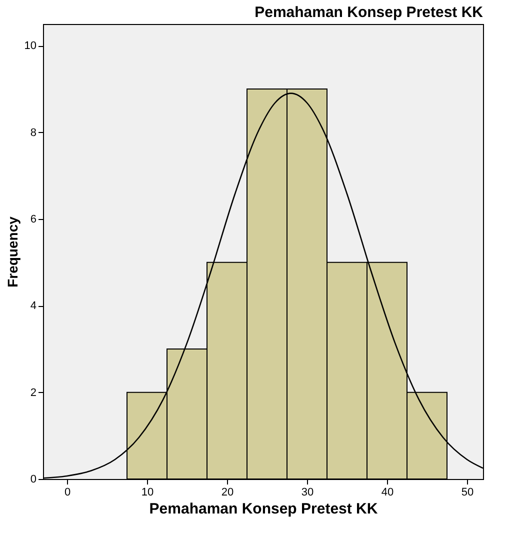  I want to click on y-tick-label: 6, so click(33, 220).